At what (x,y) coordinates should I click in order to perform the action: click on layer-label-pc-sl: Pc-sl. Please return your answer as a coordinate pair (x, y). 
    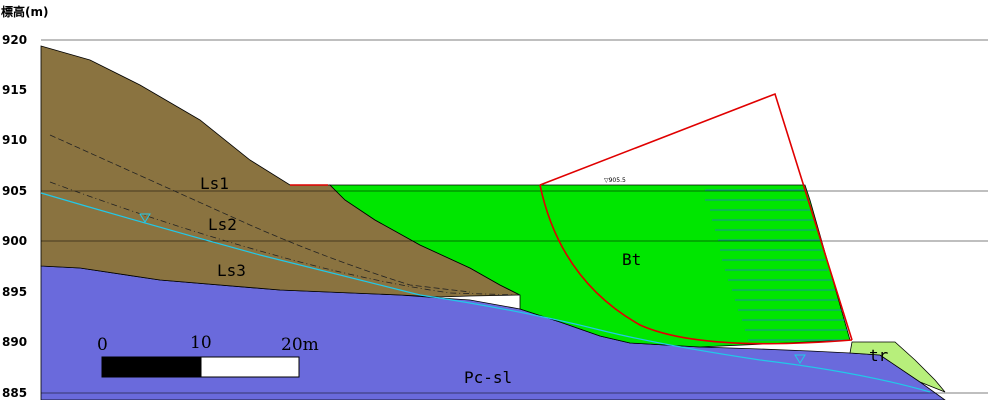
    Looking at the image, I should click on (488, 377).